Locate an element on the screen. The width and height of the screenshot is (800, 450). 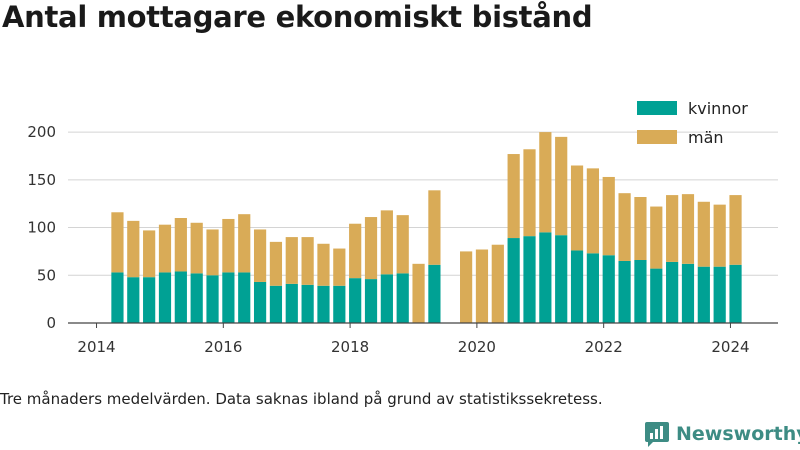
x-tick-label: 2014 is located at coordinates (96, 347).